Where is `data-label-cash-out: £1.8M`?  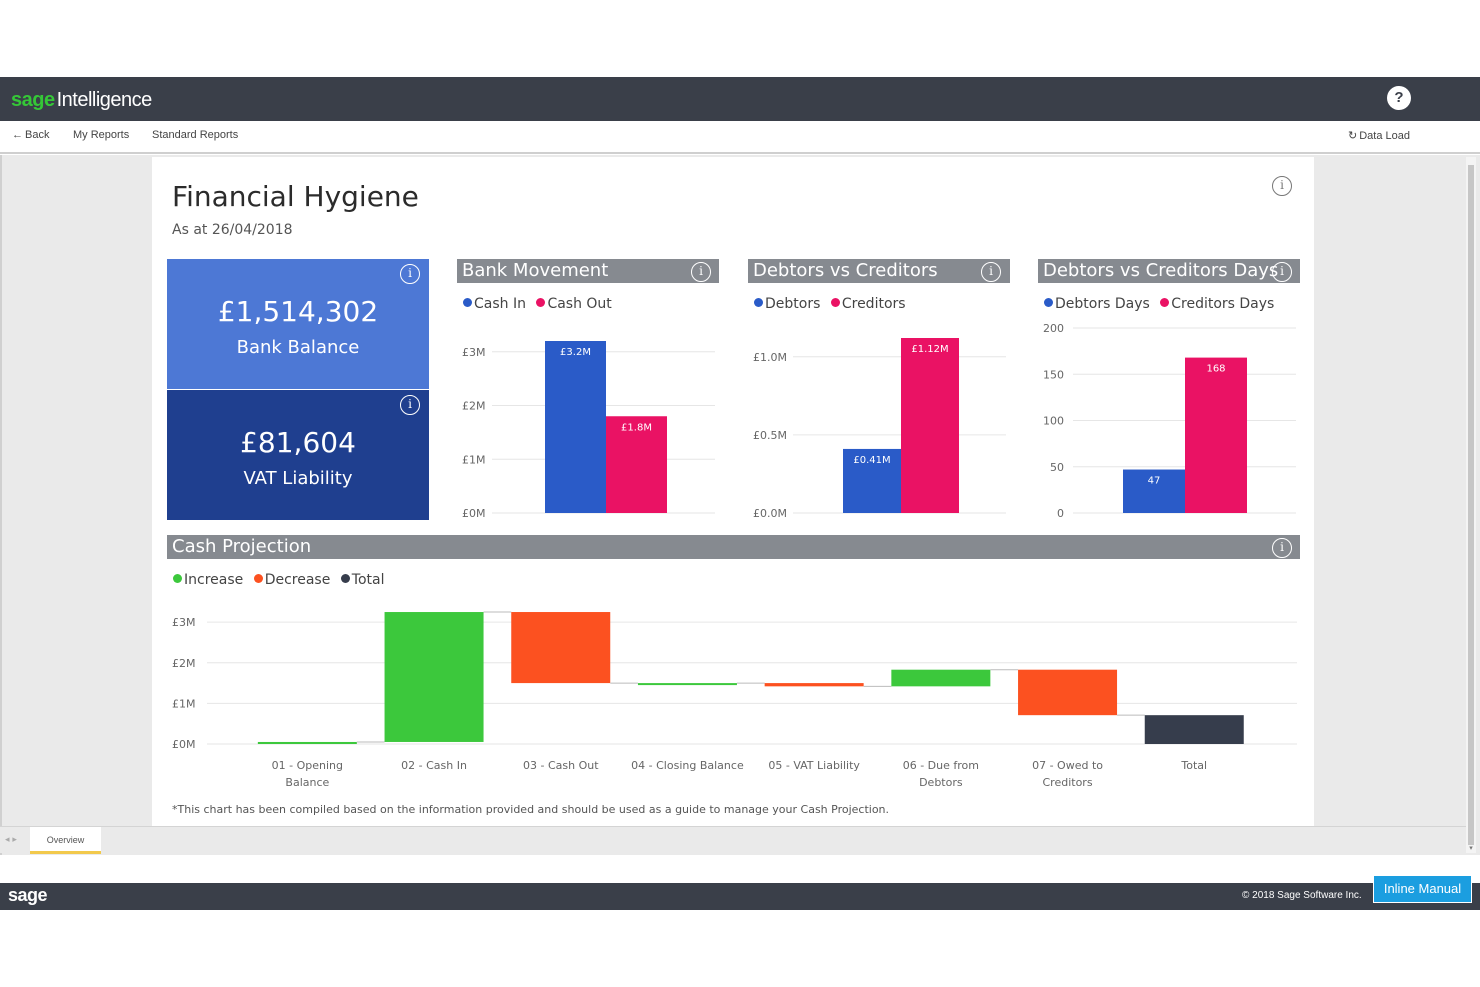 data-label-cash-out: £1.8M is located at coordinates (636, 427).